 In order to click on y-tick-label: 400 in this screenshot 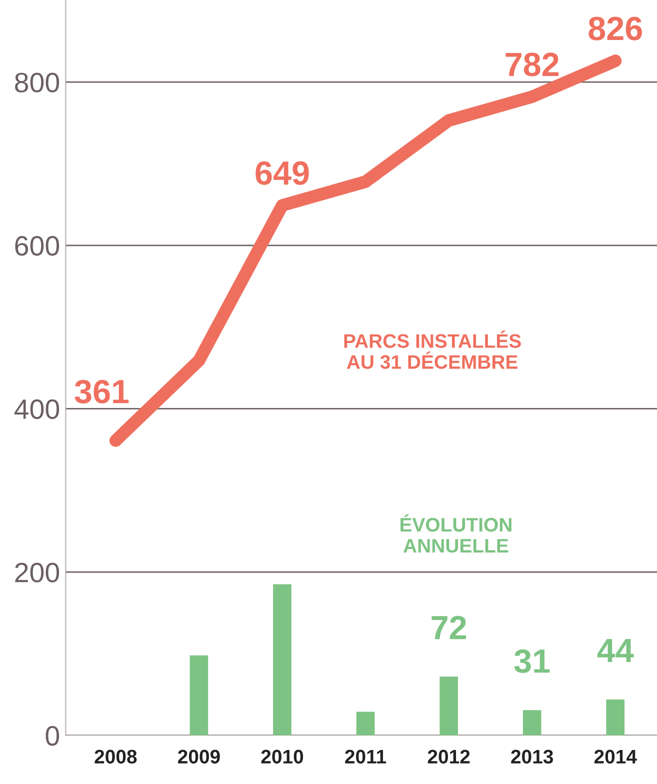, I will do `click(37, 409)`.